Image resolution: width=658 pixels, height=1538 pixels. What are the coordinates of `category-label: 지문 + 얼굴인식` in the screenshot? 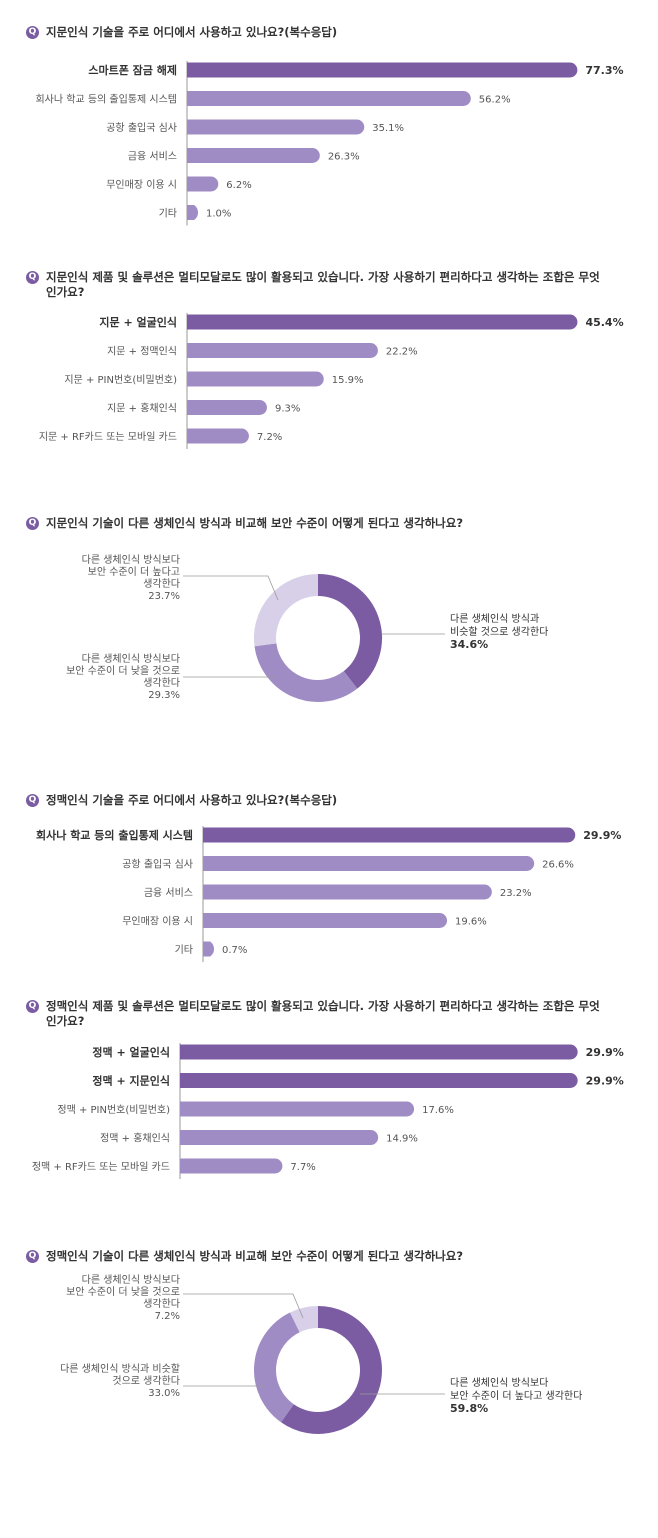 It's located at (138, 322).